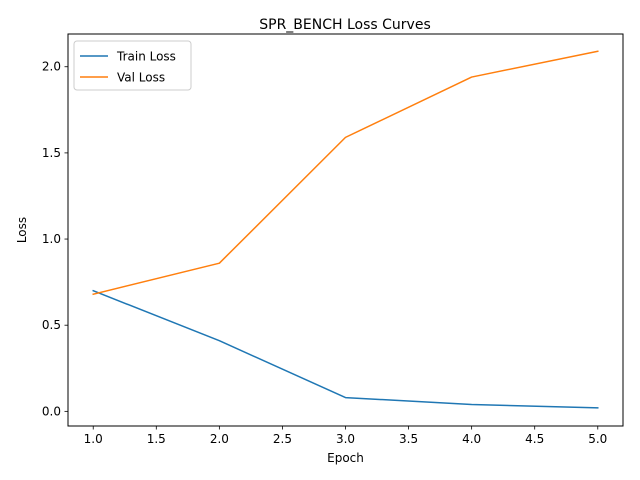 This screenshot has width=640, height=480. Describe the element at coordinates (22, 230) in the screenshot. I see `y-axis-label: Loss` at that location.